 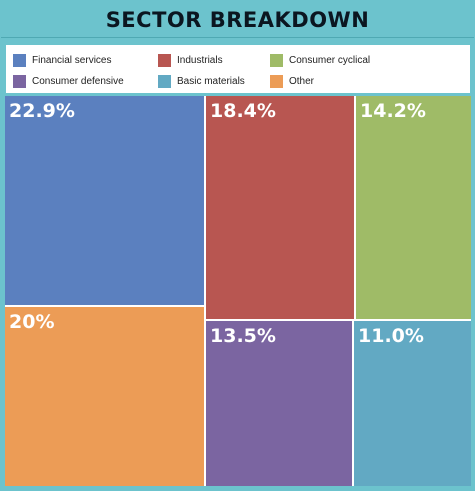 What do you see at coordinates (78, 81) in the screenshot?
I see `legend-label: Consumer defensive` at bounding box center [78, 81].